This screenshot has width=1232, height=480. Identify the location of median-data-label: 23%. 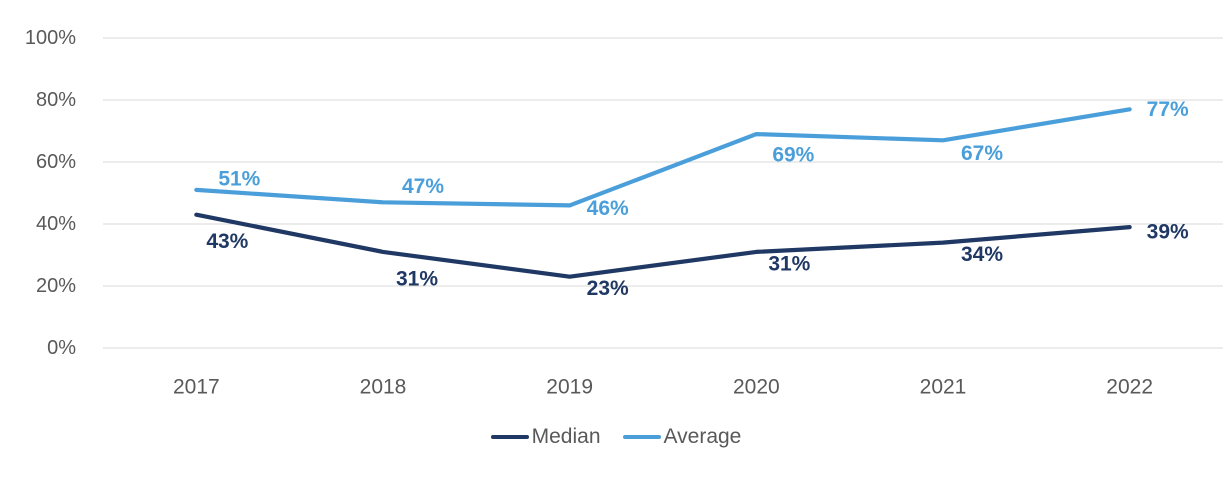
(608, 288).